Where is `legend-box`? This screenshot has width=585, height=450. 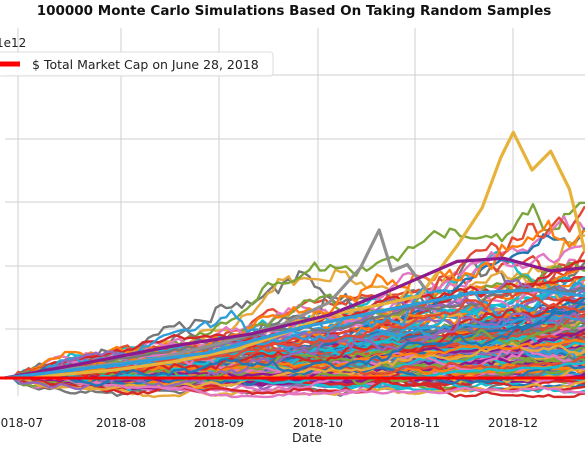
legend-box is located at coordinates (137, 64).